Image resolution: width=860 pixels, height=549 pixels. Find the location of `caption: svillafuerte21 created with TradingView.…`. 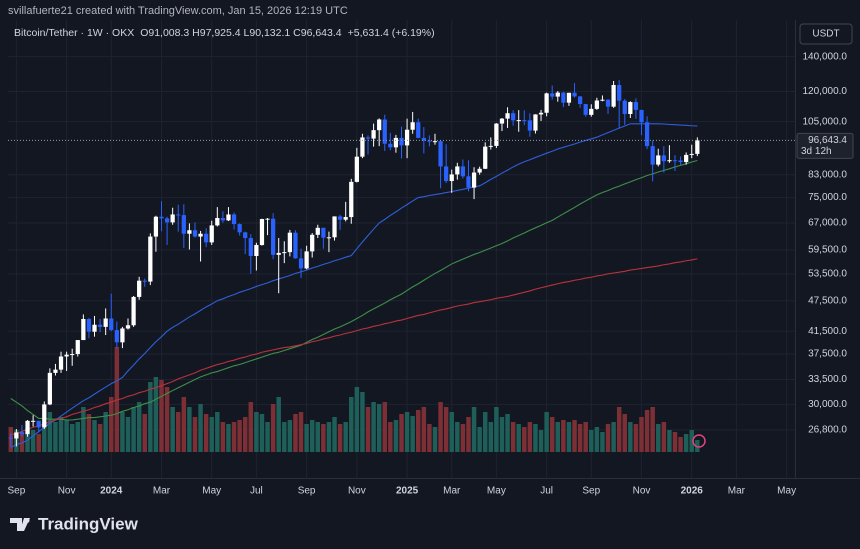

caption: svillafuerte21 created with TradingView.… is located at coordinates (178, 11).